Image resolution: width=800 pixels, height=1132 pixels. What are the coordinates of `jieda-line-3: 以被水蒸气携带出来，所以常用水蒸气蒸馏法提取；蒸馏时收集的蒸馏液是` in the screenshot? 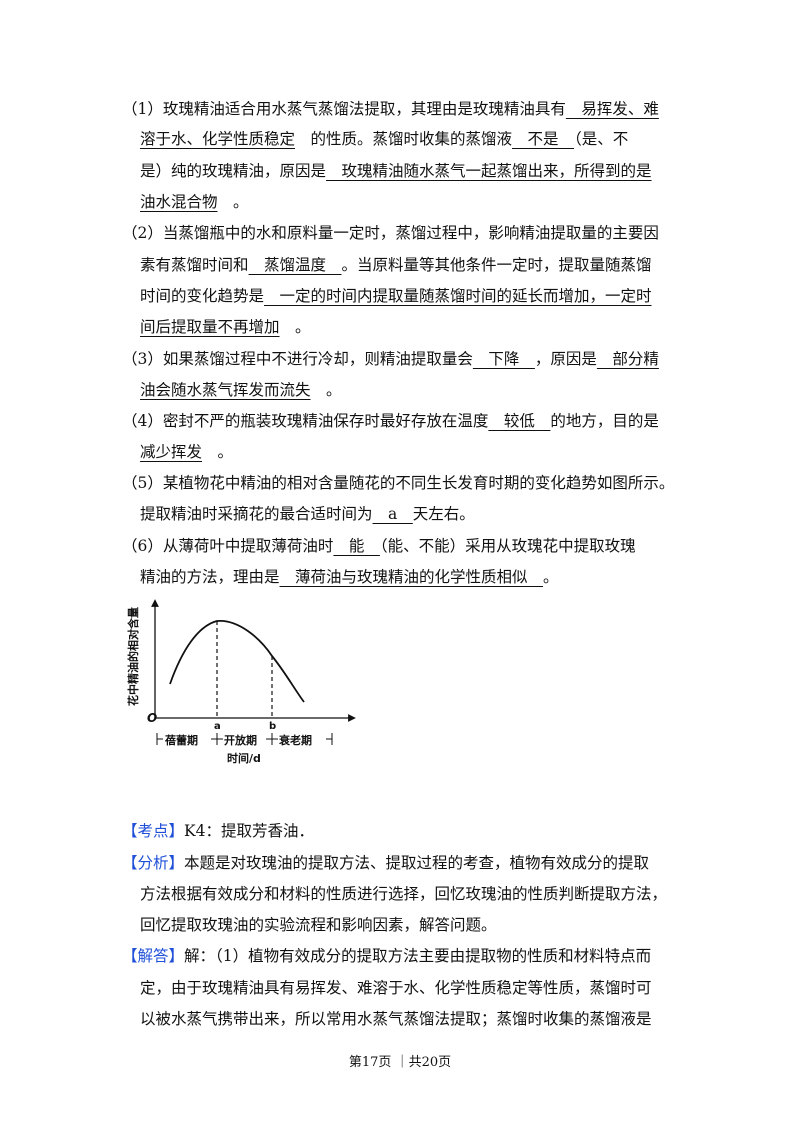 It's located at (396, 1019).